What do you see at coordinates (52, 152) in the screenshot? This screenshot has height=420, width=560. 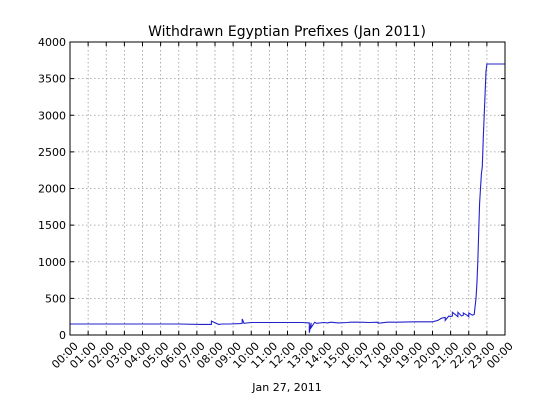 I see `y-tick-label: 2500` at bounding box center [52, 152].